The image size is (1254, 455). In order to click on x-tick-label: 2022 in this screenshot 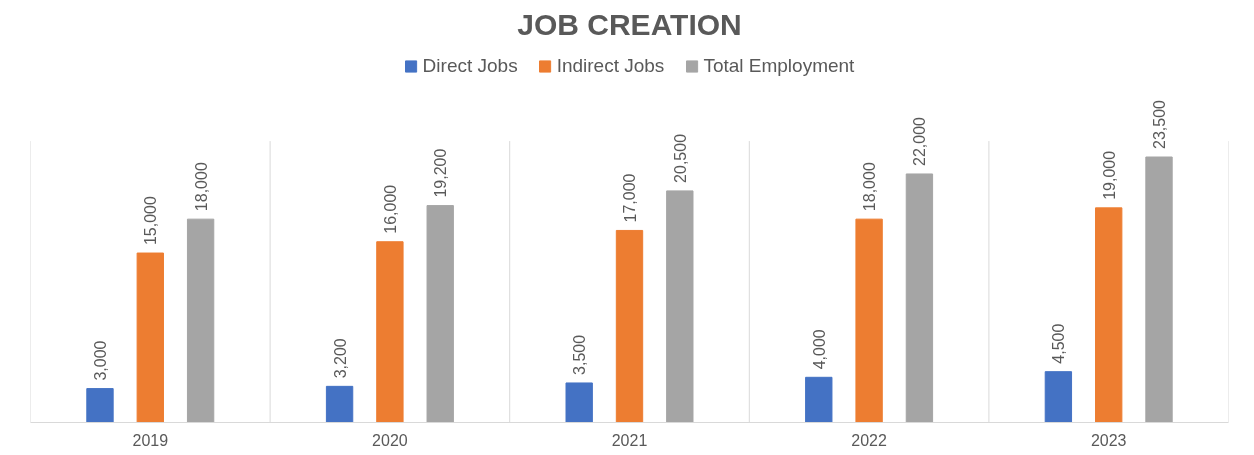, I will do `click(869, 440)`.